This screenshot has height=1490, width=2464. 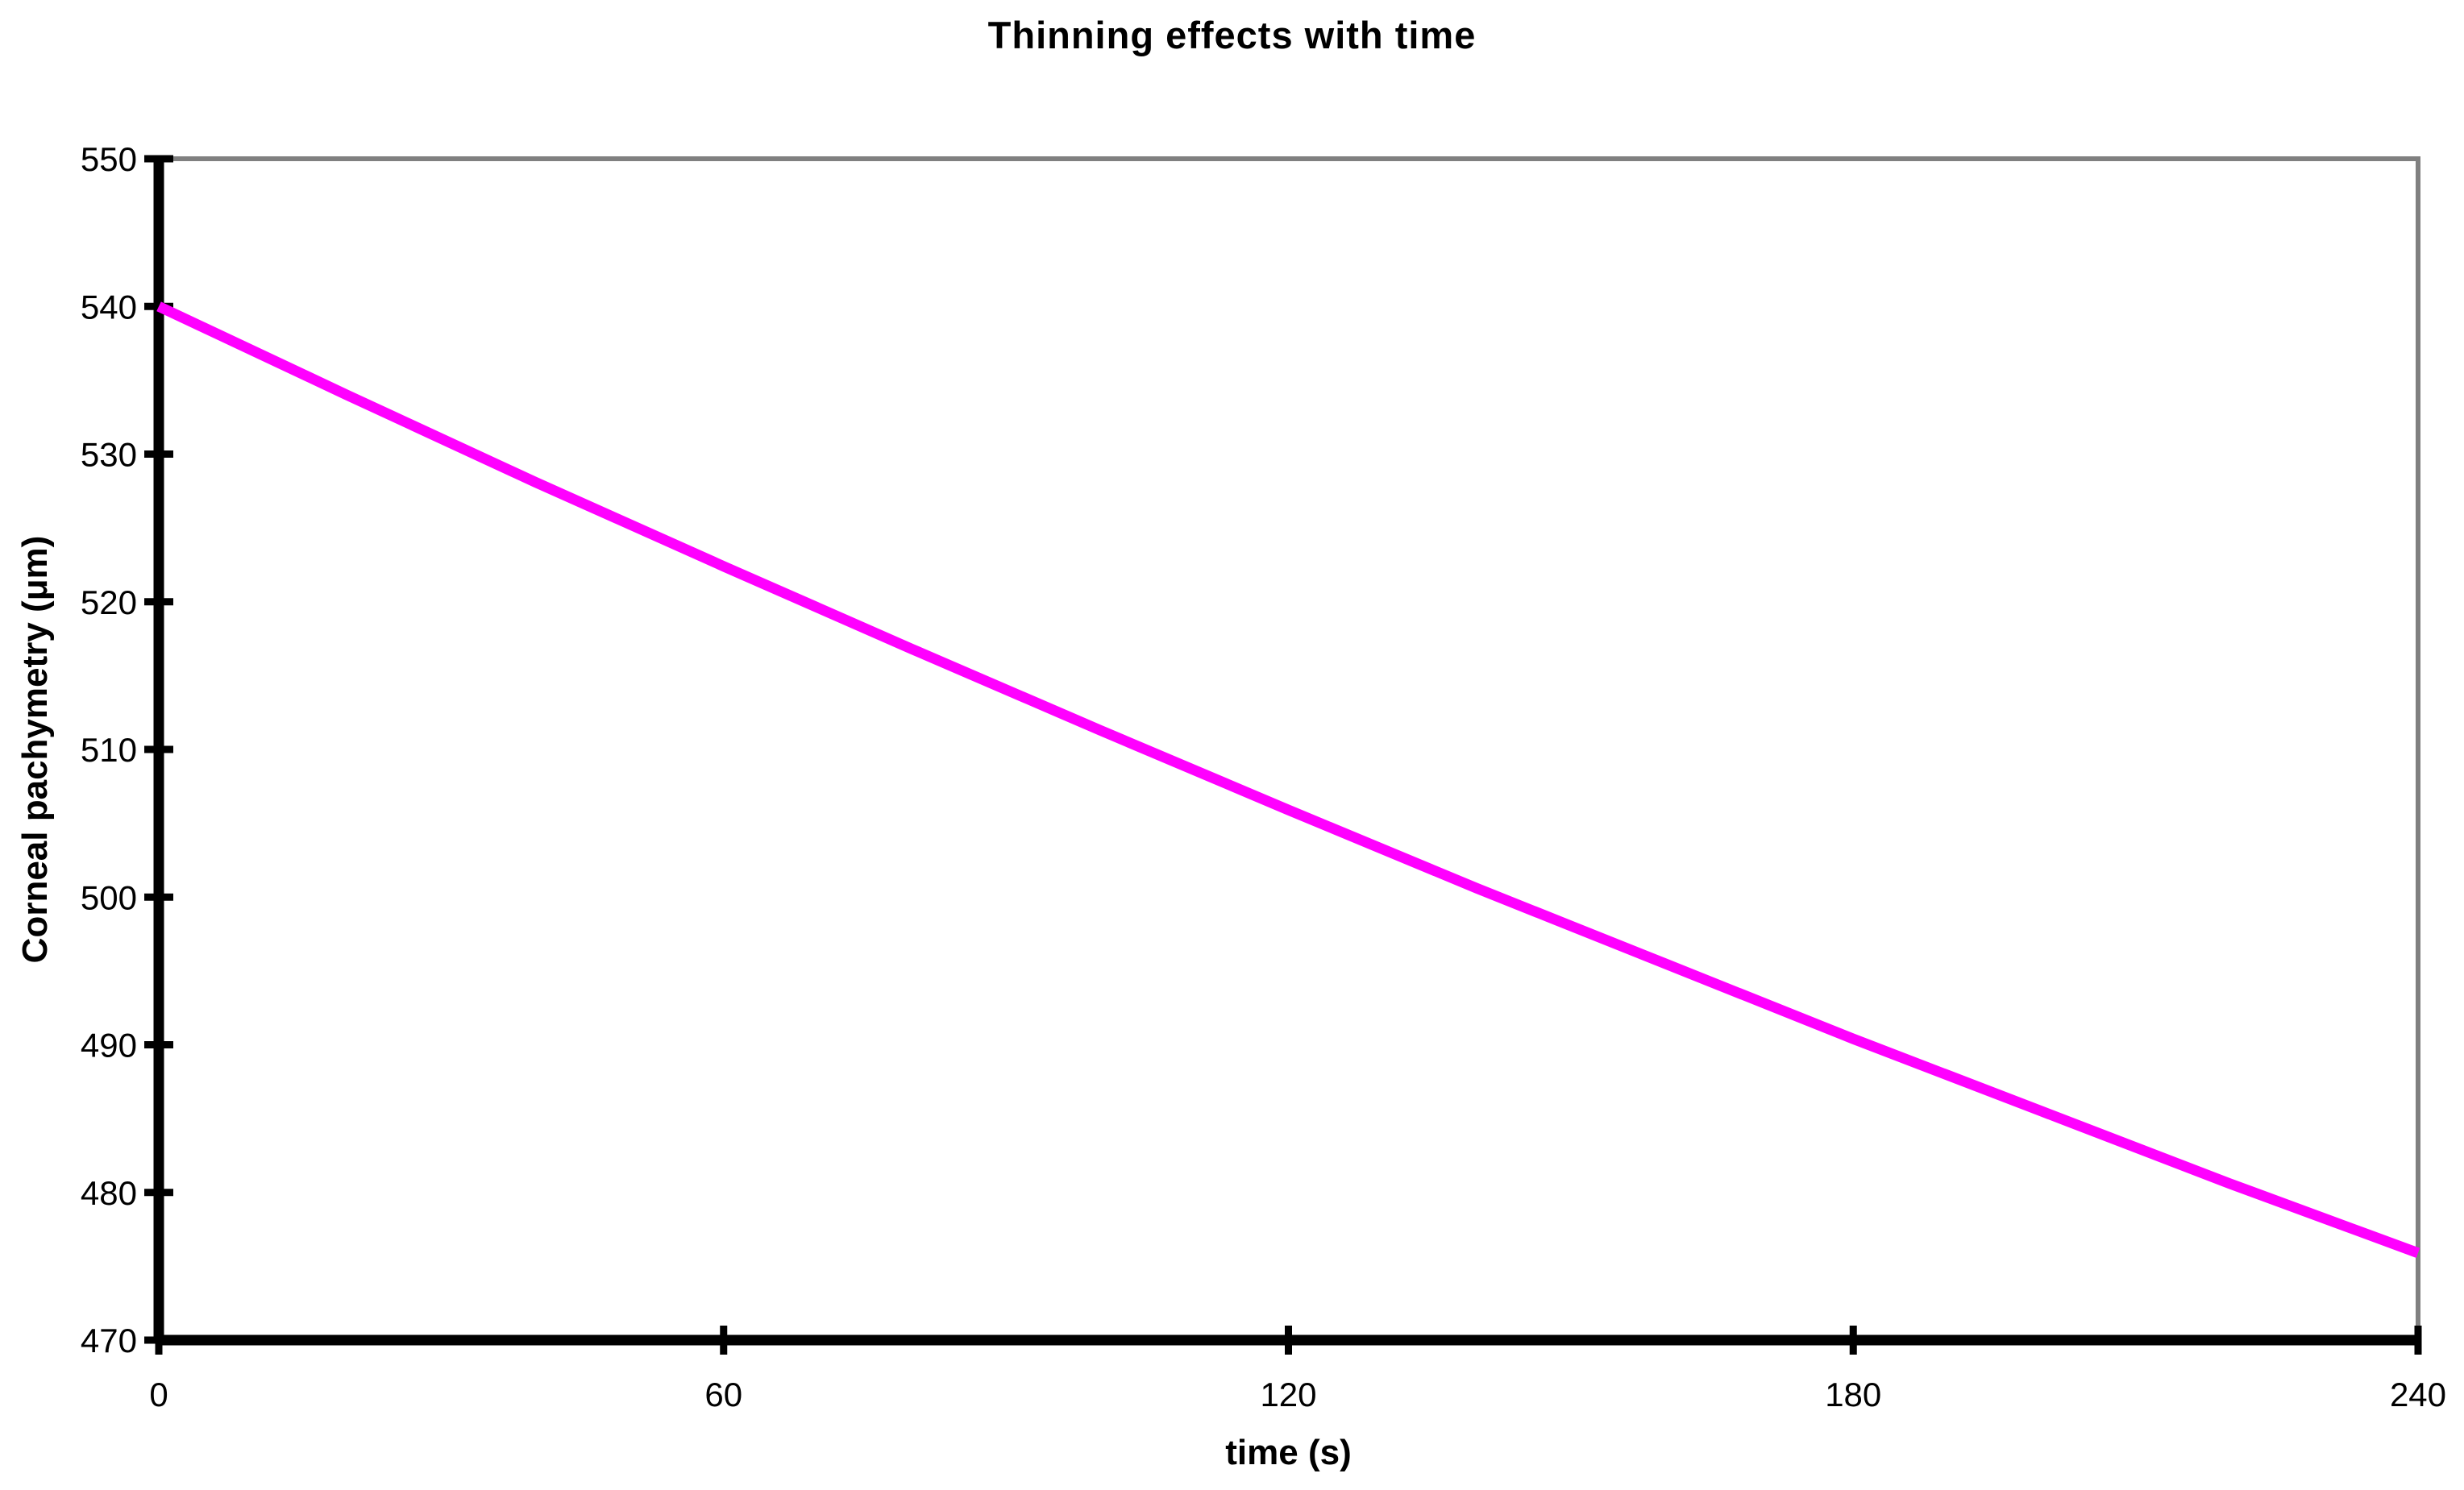 What do you see at coordinates (1853, 1394) in the screenshot?
I see `x-tick-label: 180` at bounding box center [1853, 1394].